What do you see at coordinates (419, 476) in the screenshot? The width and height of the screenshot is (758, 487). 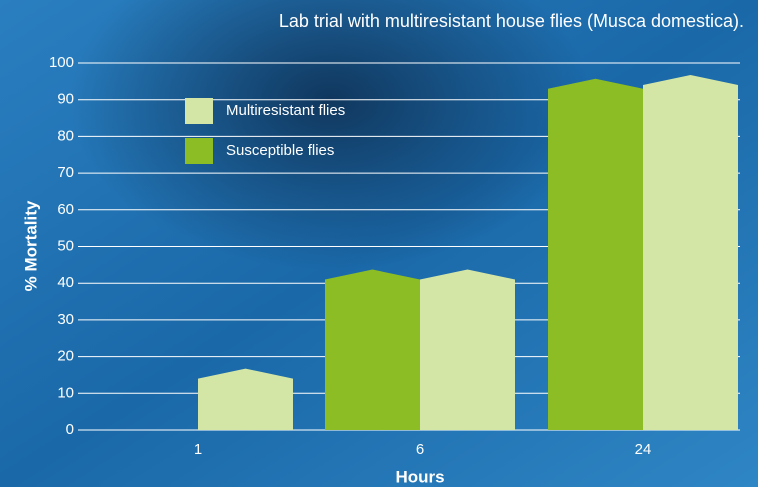 I see `x-axis-title: Hours` at bounding box center [419, 476].